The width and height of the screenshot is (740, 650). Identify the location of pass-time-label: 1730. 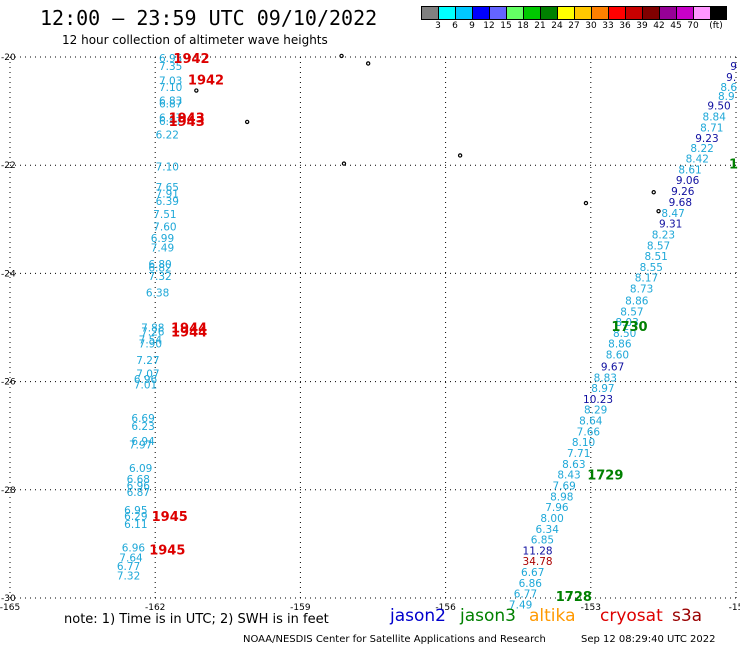
(629, 327).